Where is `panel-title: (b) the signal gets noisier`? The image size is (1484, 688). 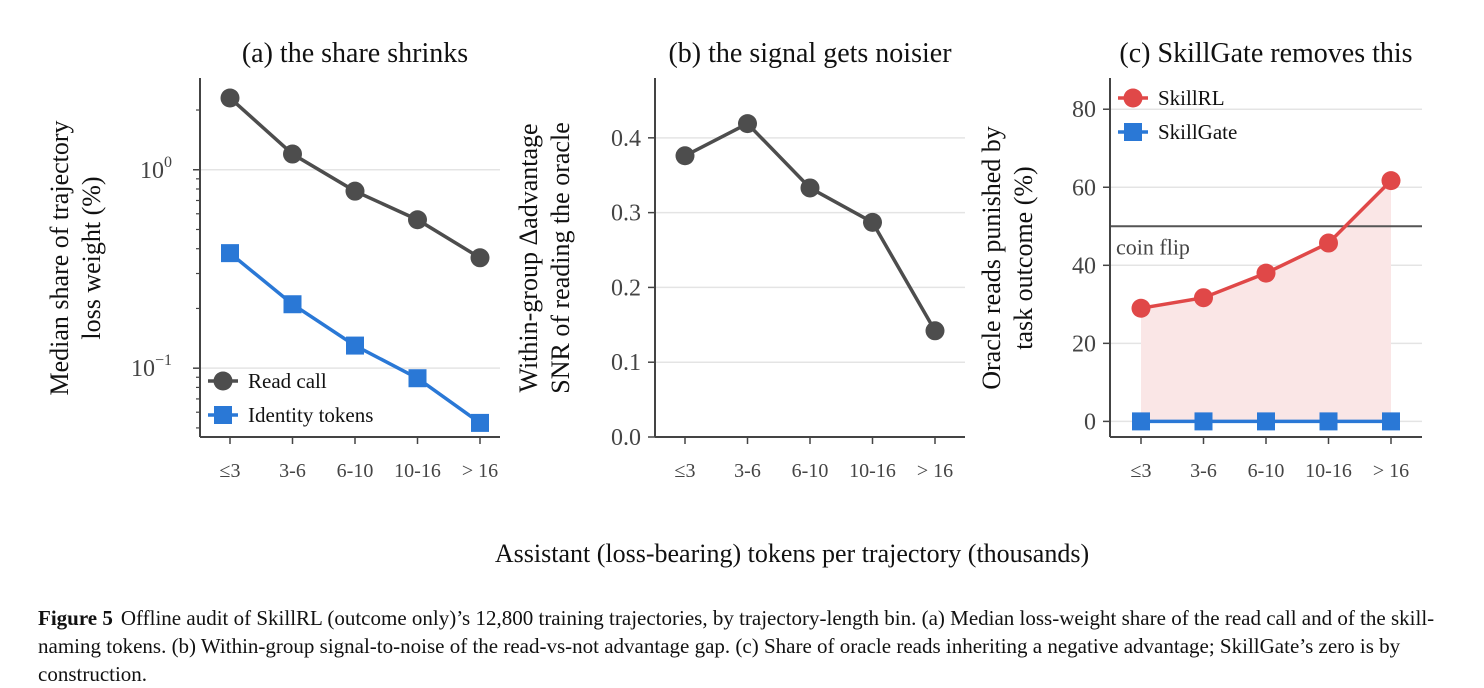 panel-title: (b) the signal gets noisier is located at coordinates (810, 53).